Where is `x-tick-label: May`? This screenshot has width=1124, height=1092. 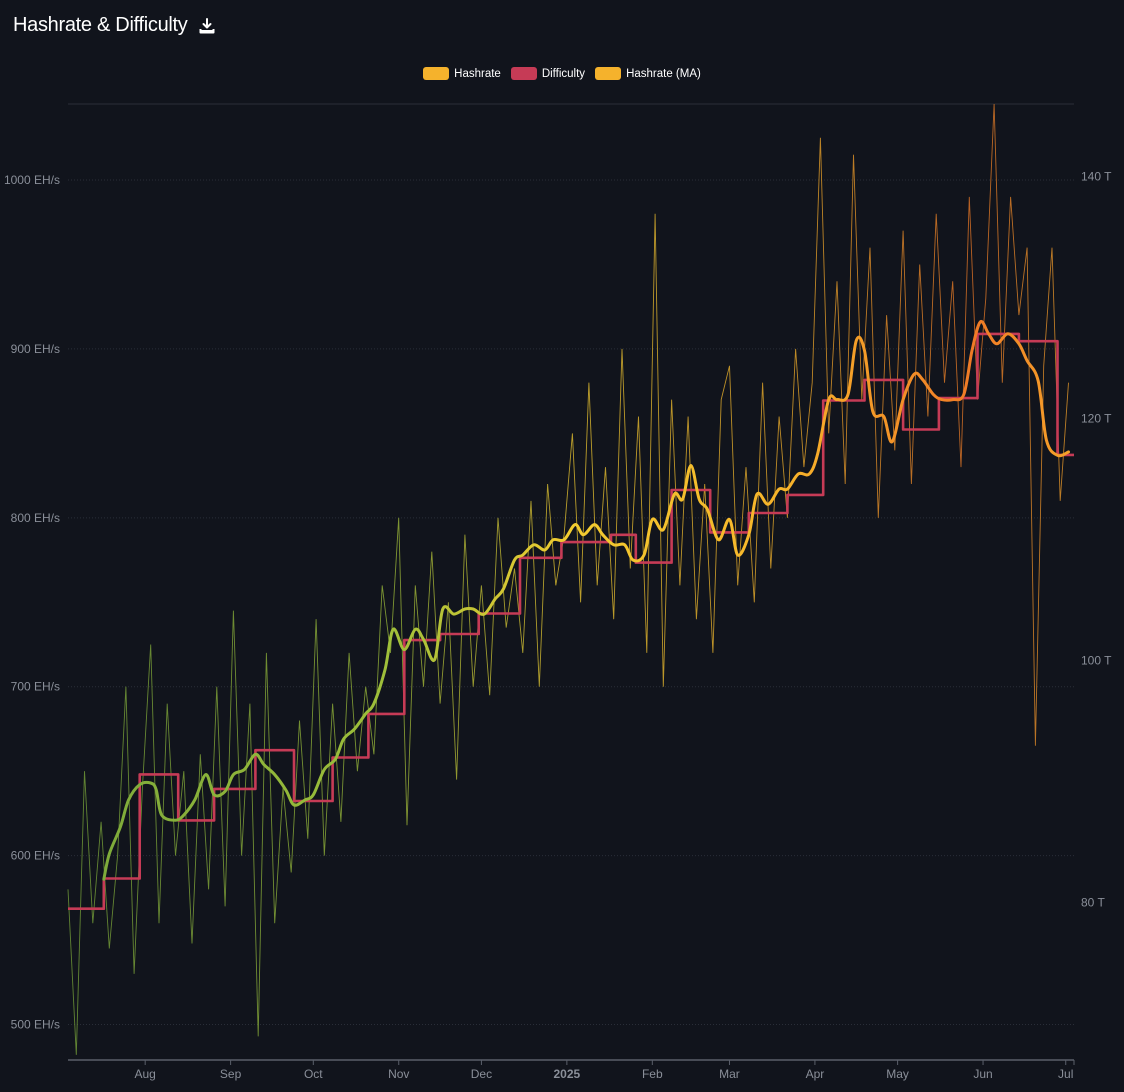
x-tick-label: May is located at coordinates (897, 1074).